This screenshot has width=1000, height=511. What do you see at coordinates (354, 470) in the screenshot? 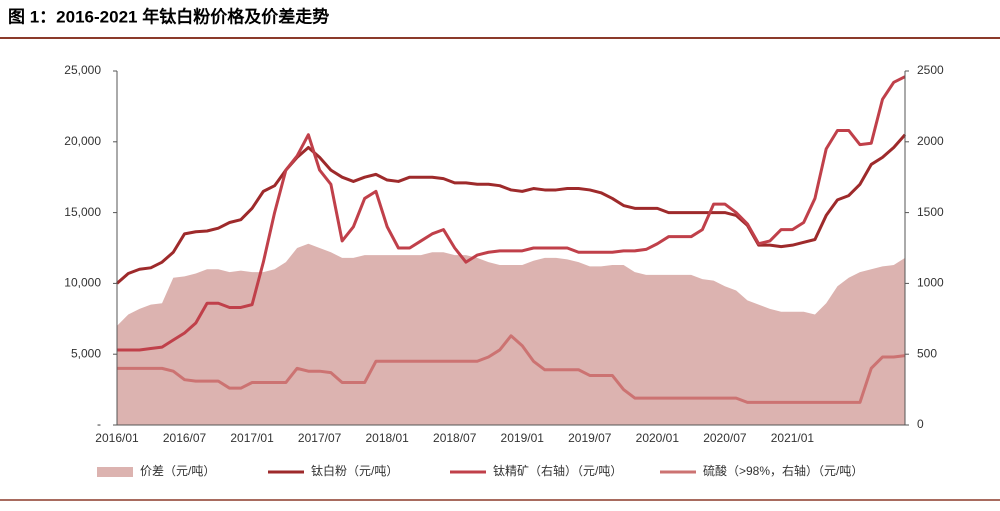
I see `legend-label: 钛白粉（元/吨）` at bounding box center [354, 470].